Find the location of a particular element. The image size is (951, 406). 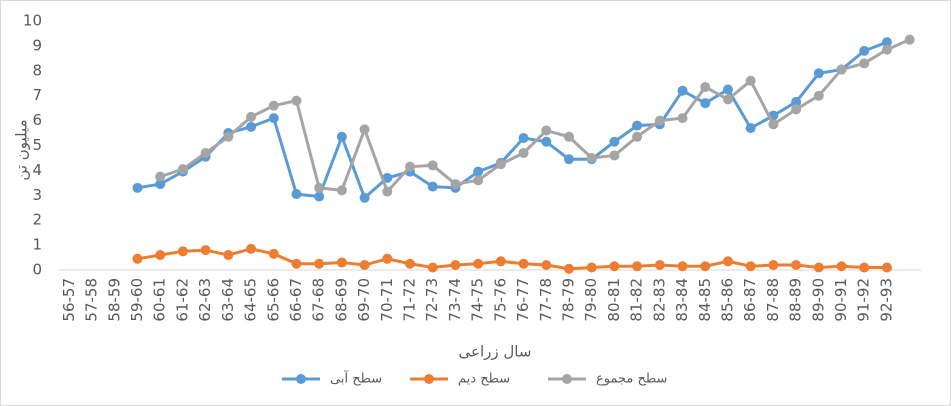

x-tick-label: 83-84 is located at coordinates (682, 300).